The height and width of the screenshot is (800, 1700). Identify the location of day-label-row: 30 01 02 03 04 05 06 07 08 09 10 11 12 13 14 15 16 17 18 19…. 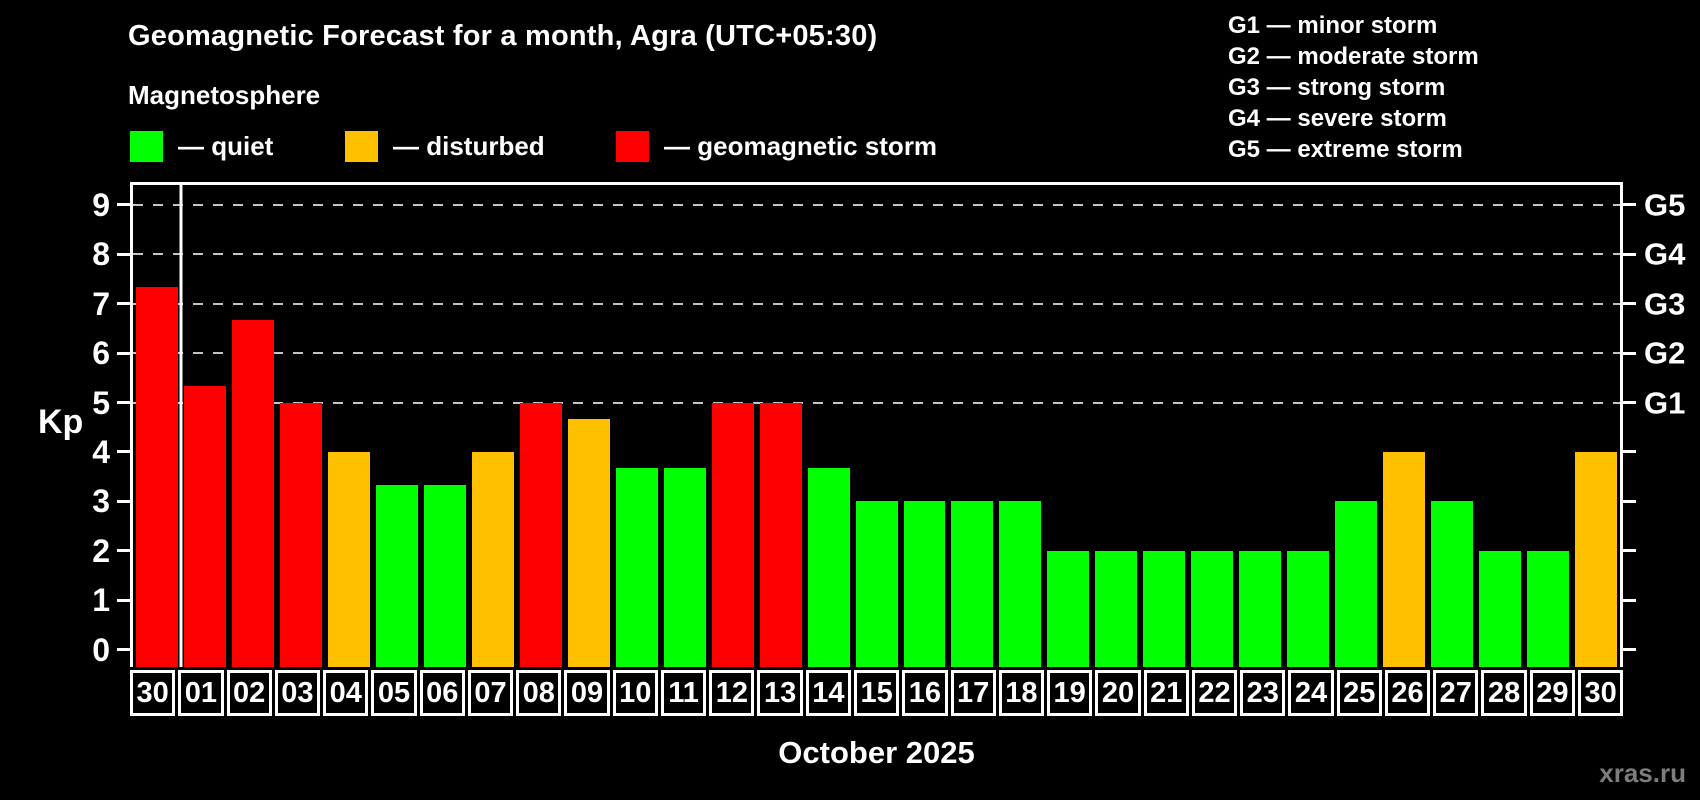
(877, 693).